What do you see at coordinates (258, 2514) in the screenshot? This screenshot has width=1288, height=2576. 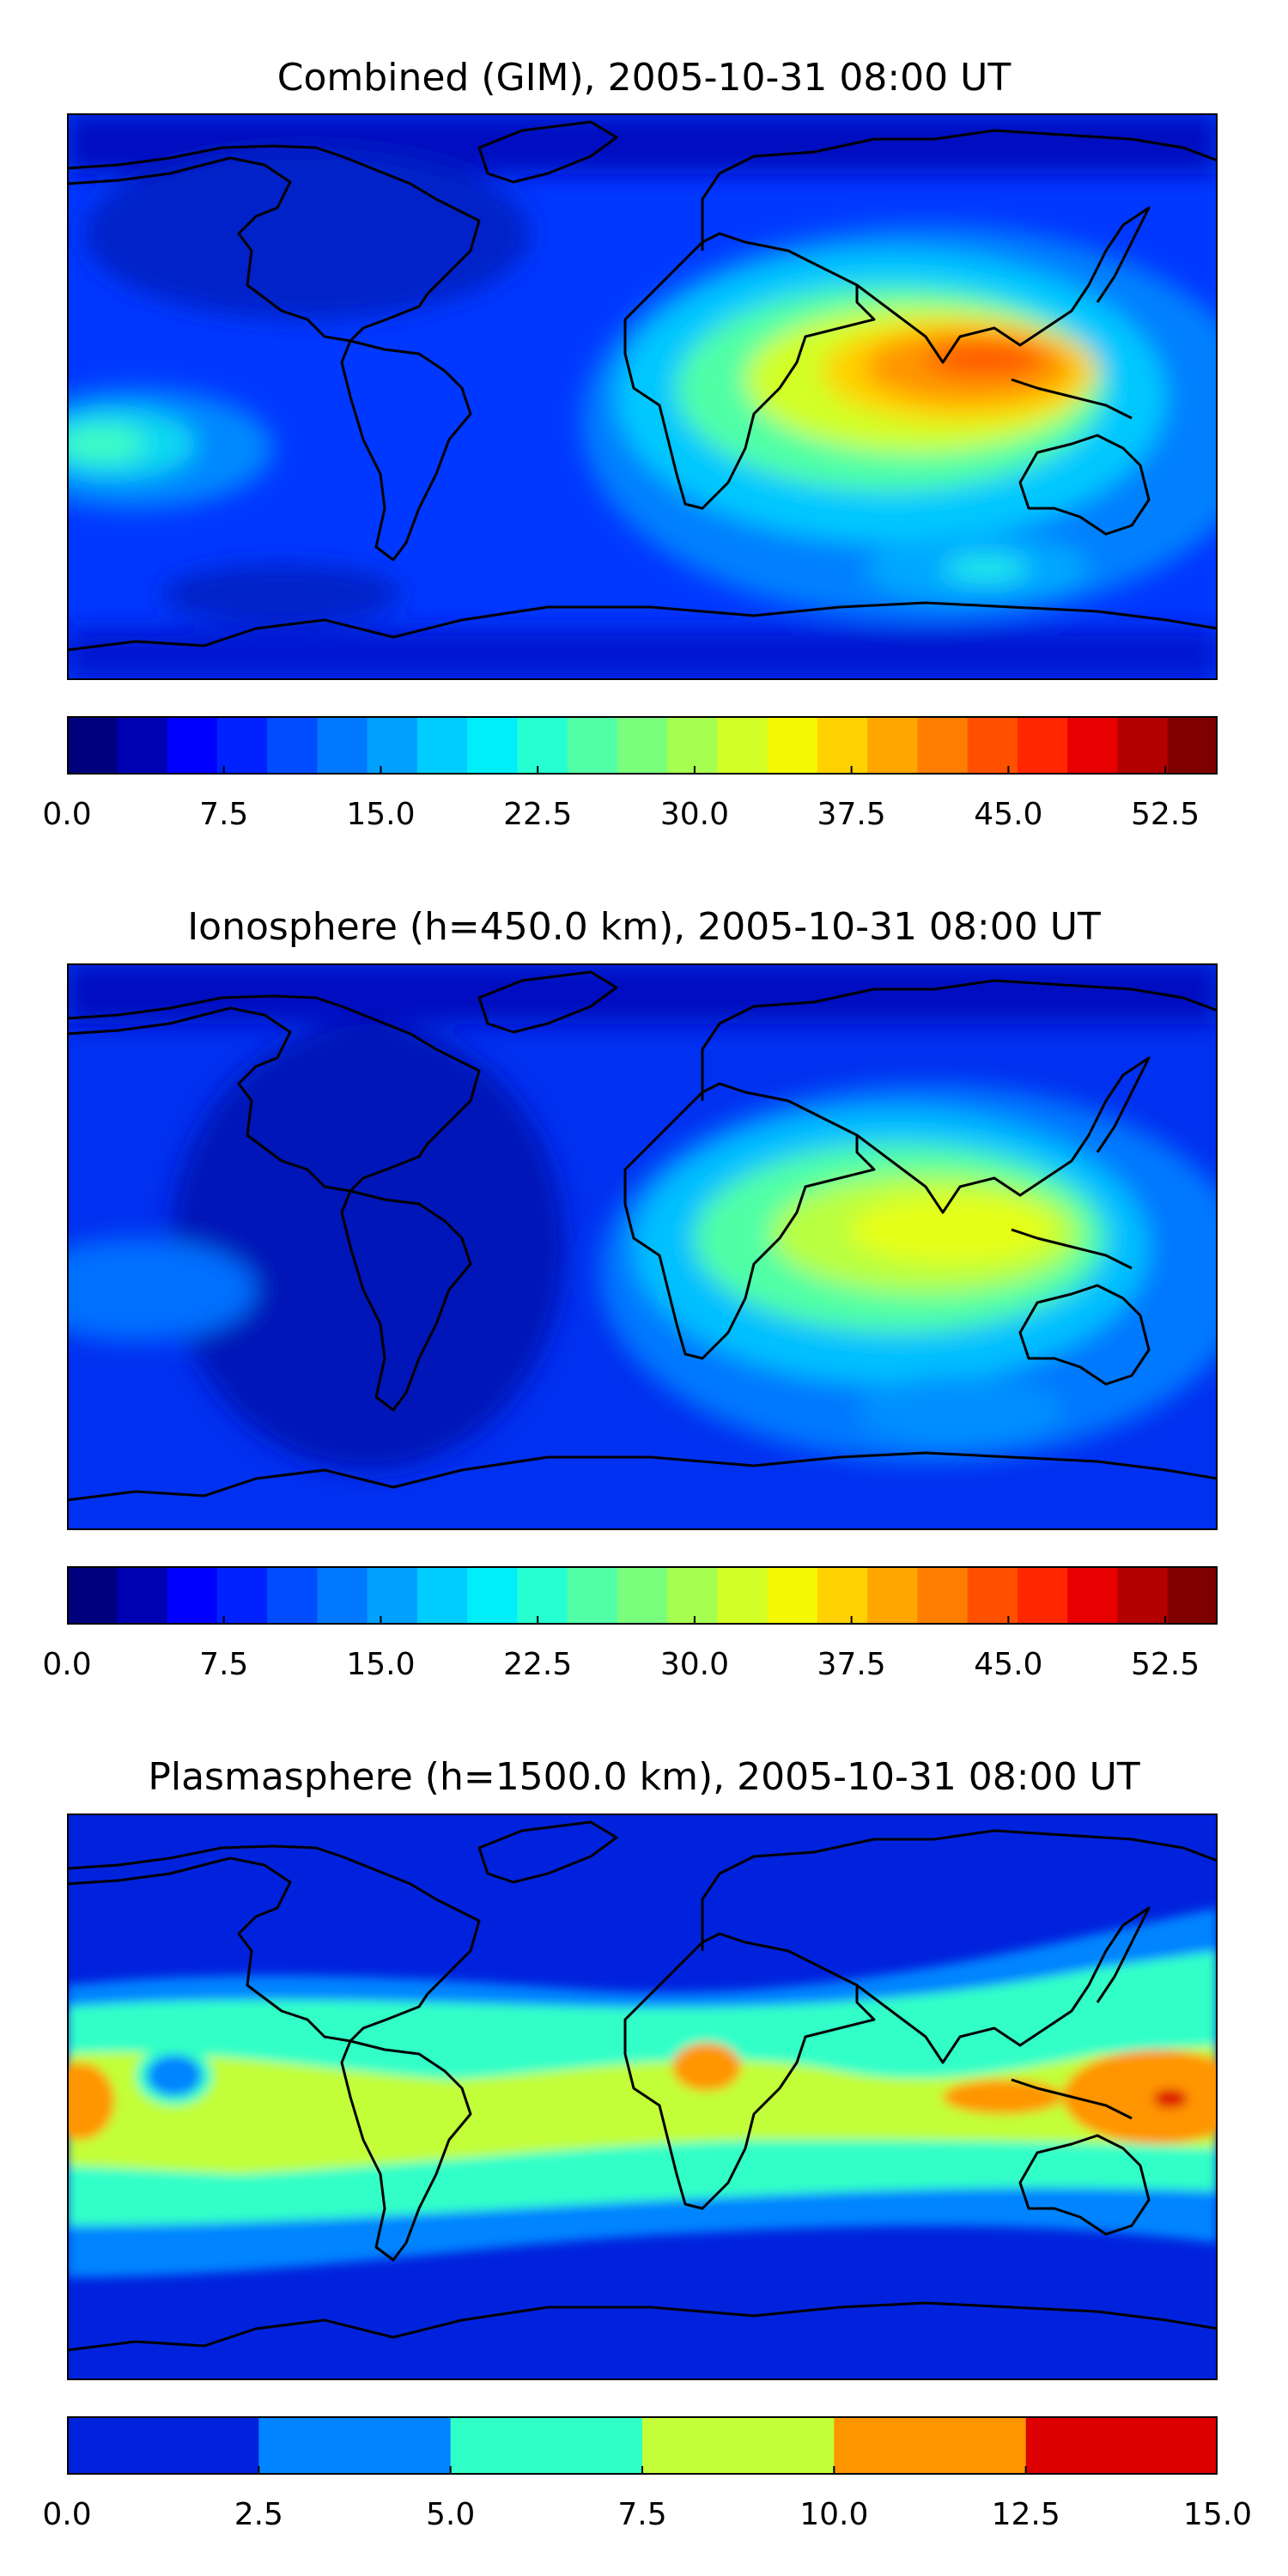 I see `colorbar-tick-label: 2.5` at bounding box center [258, 2514].